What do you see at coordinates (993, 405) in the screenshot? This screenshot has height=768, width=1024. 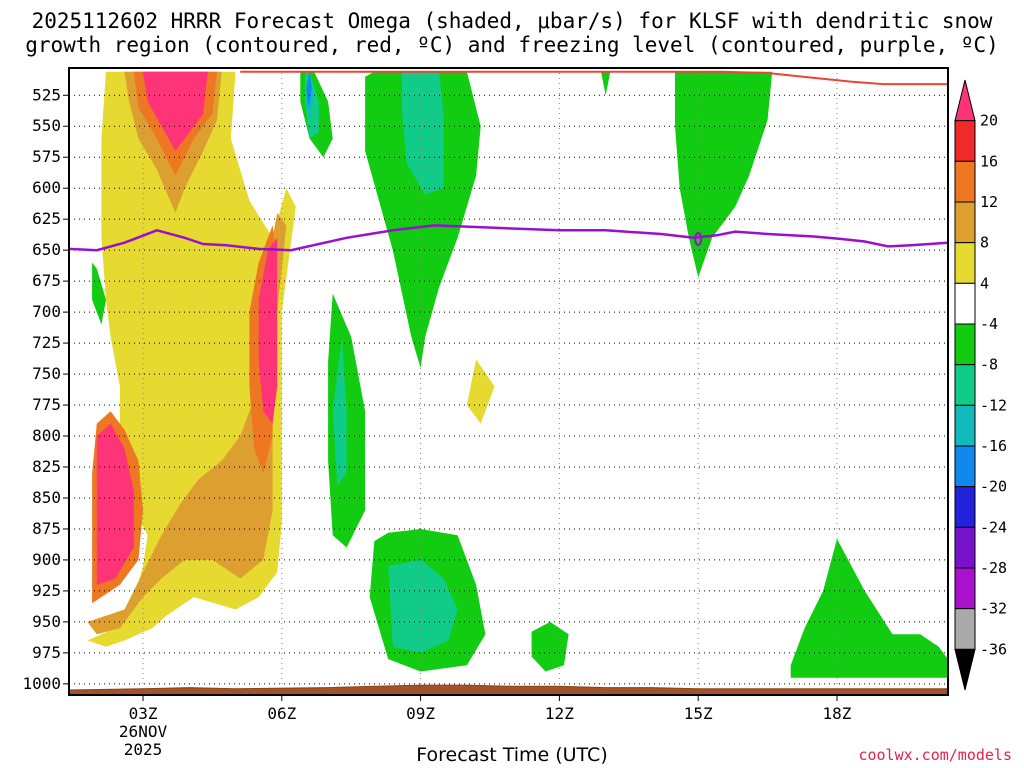 I see `colorbar-label: -12` at bounding box center [993, 405].